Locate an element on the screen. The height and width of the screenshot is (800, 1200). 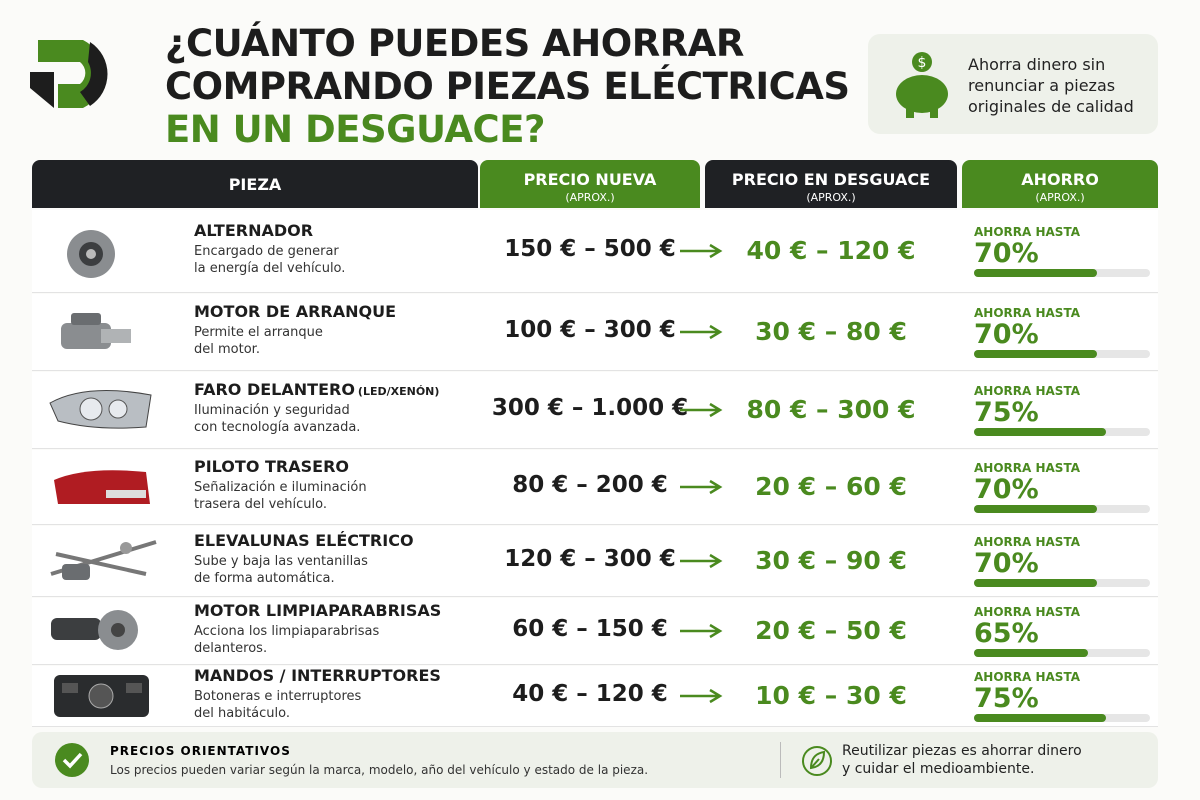
column-title: PRECIO NUEVA is located at coordinates (590, 179).